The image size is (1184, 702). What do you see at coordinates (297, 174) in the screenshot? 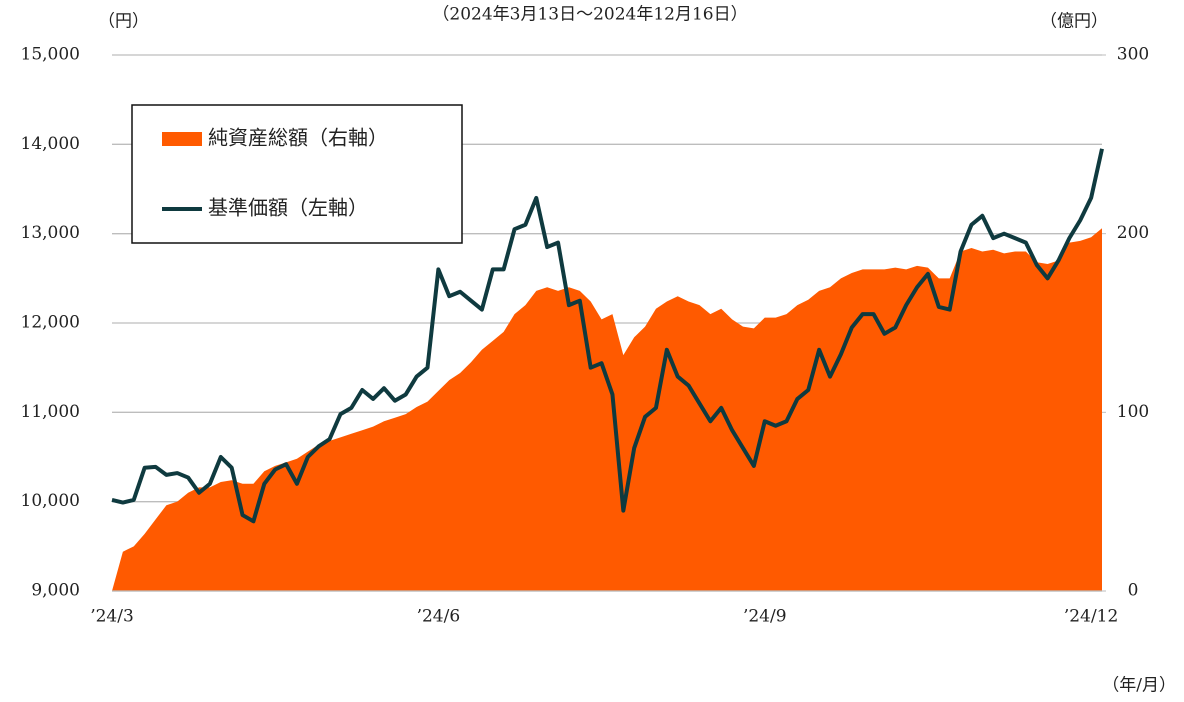
I see `legend-box` at bounding box center [297, 174].